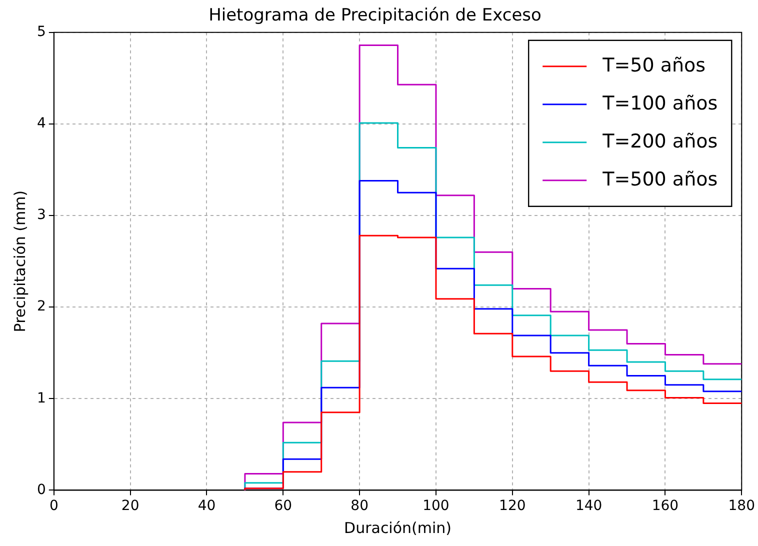 The image size is (758, 546). Describe the element at coordinates (665, 506) in the screenshot. I see `x-tick-label: 160` at that location.